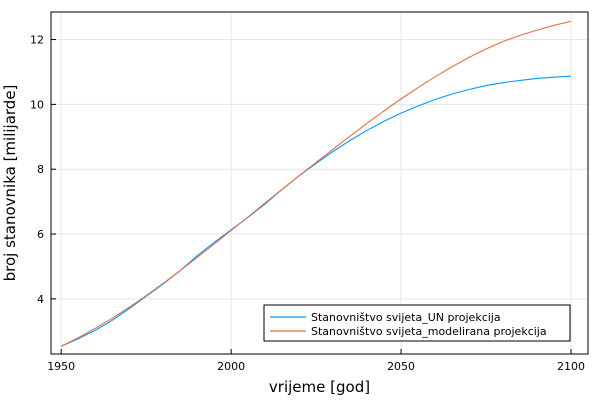 This screenshot has height=400, width=600. I want to click on y-tick-label: 4, so click(40, 299).